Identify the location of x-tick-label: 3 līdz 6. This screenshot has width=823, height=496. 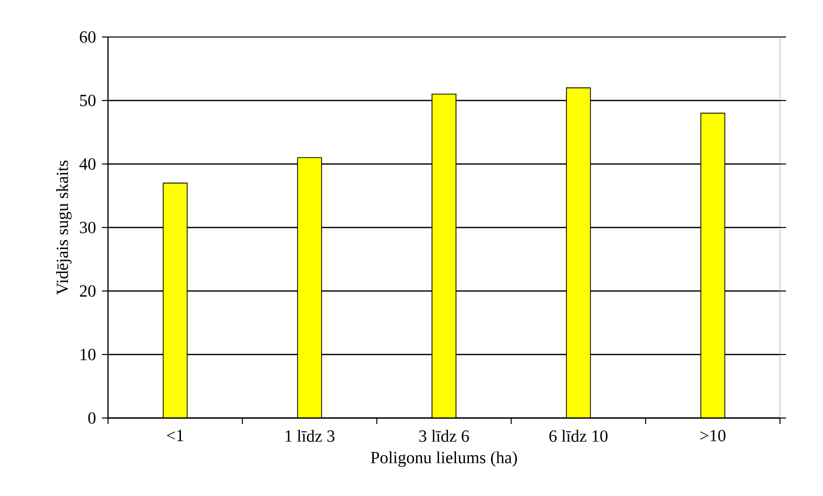
(444, 436).